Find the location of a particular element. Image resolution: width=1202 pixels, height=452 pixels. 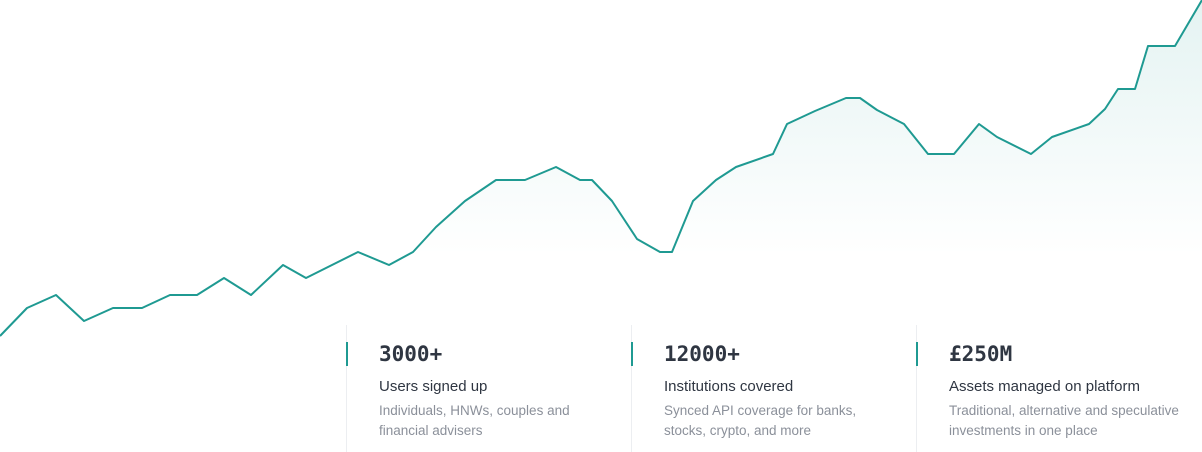

description-line: Synced API coverage for banks, is located at coordinates (760, 410).